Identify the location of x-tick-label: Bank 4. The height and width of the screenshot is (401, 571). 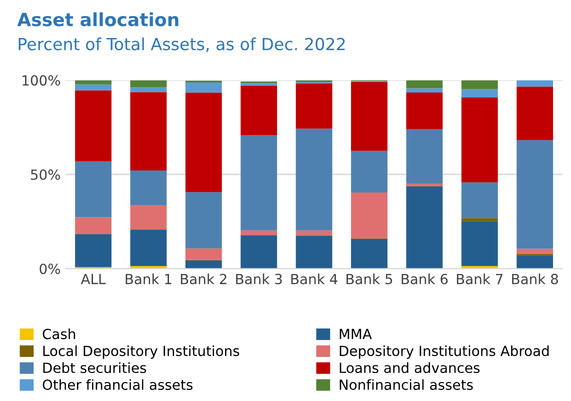
(314, 279).